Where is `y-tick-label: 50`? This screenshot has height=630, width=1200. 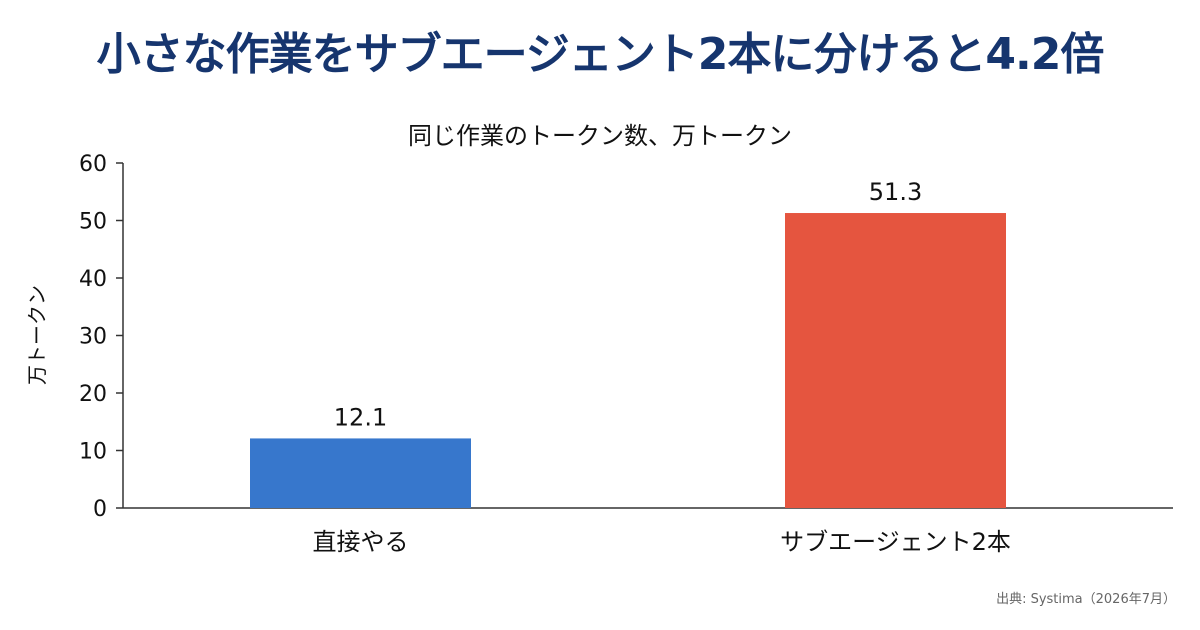
y-tick-label: 50 is located at coordinates (93, 222).